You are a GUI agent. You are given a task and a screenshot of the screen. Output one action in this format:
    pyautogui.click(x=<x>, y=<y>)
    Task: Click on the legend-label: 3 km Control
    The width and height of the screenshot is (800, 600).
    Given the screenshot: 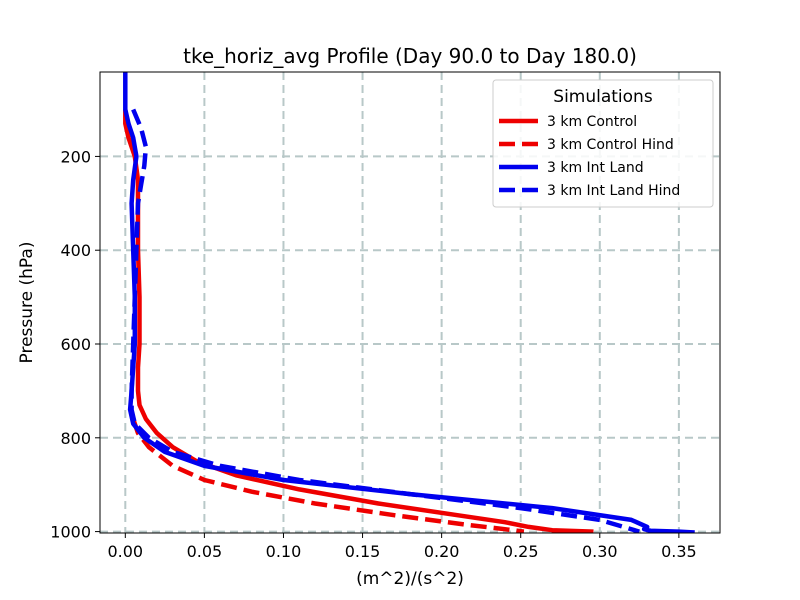 What is the action you would take?
    pyautogui.click(x=592, y=122)
    